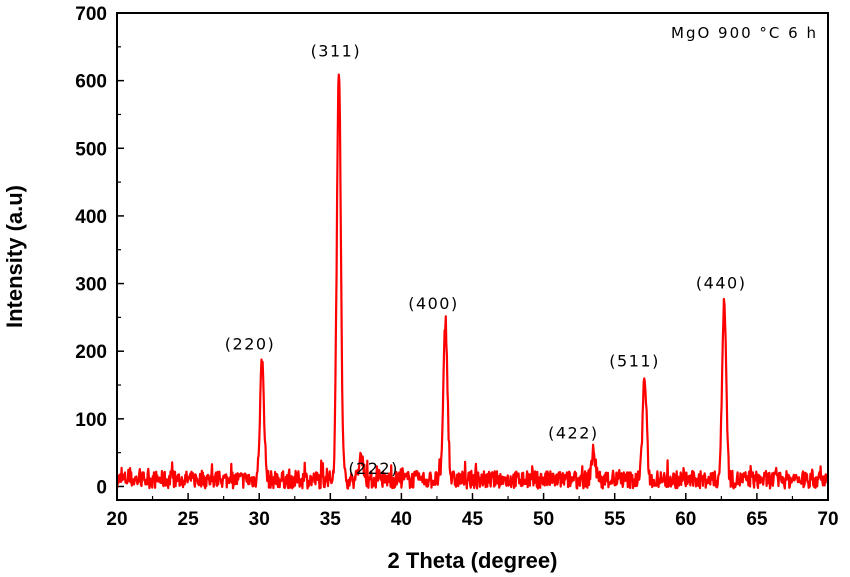 This screenshot has width=850, height=577. I want to click on x-tick-label: 70, so click(827, 519).